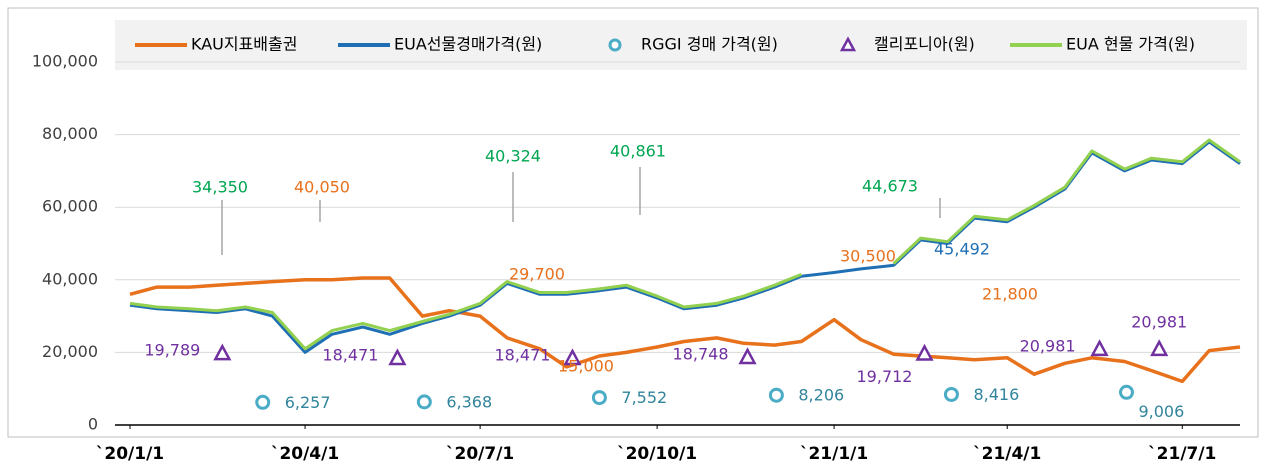 The width and height of the screenshot is (1264, 471). What do you see at coordinates (65, 61) in the screenshot?
I see `y-tick-label: 100,000` at bounding box center [65, 61].